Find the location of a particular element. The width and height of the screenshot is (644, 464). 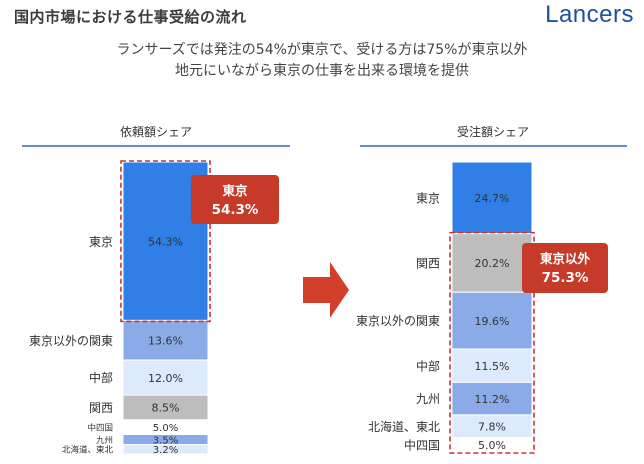

receive-value-label: 19.6% is located at coordinates (492, 321).